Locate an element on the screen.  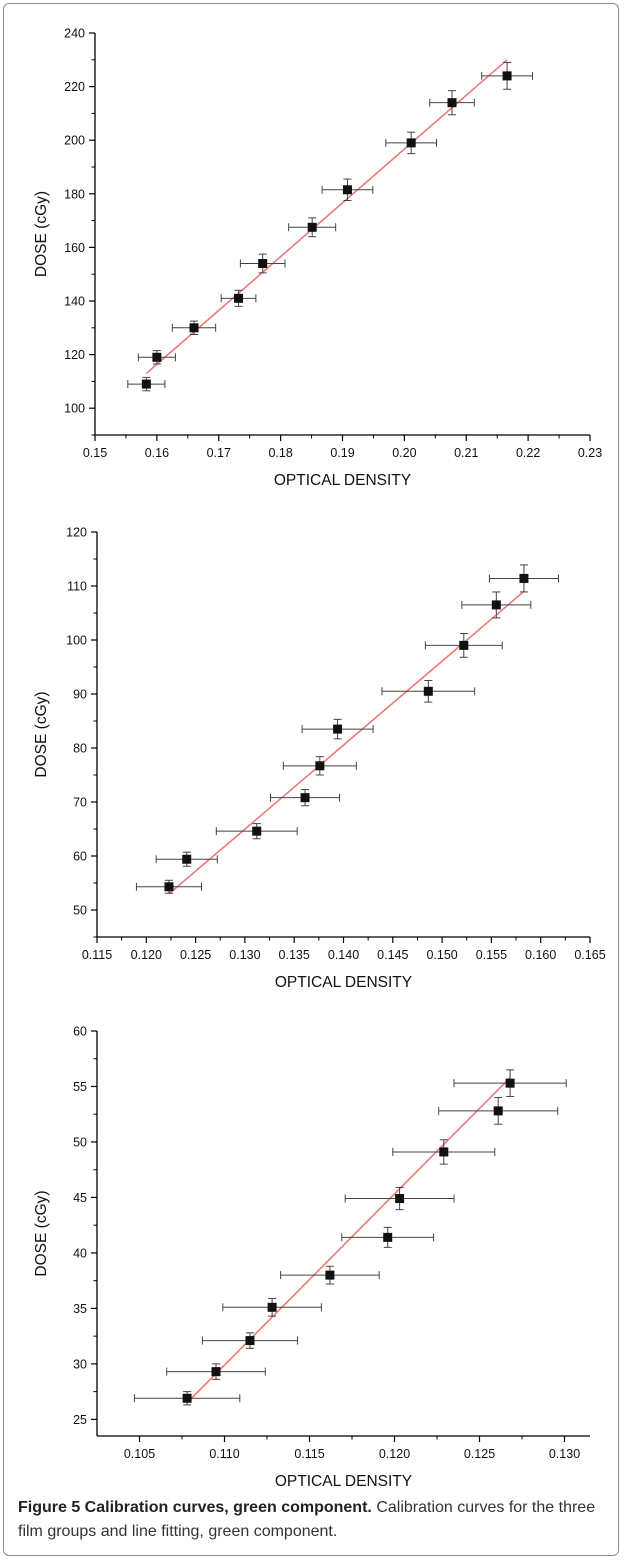
x-tick-label: 0.150 is located at coordinates (441, 955).